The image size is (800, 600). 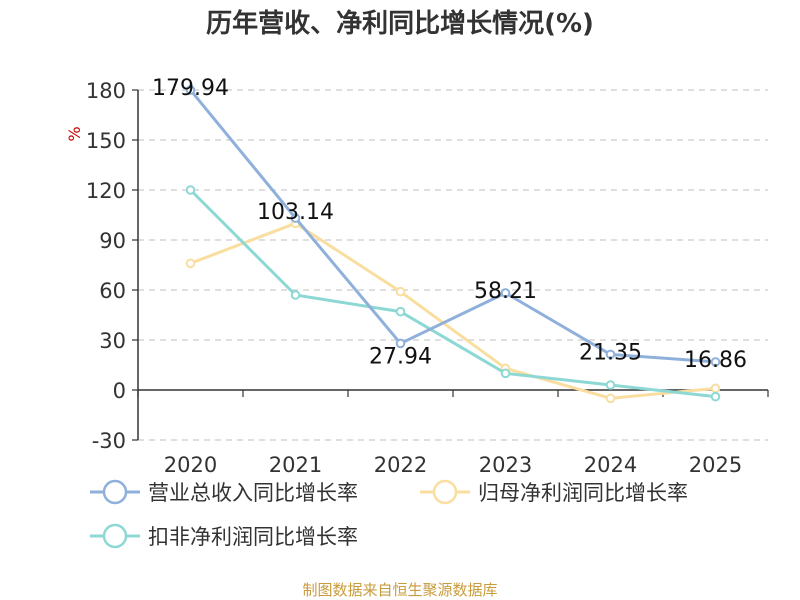 I want to click on x-tick-label: 2025, so click(x=715, y=465).